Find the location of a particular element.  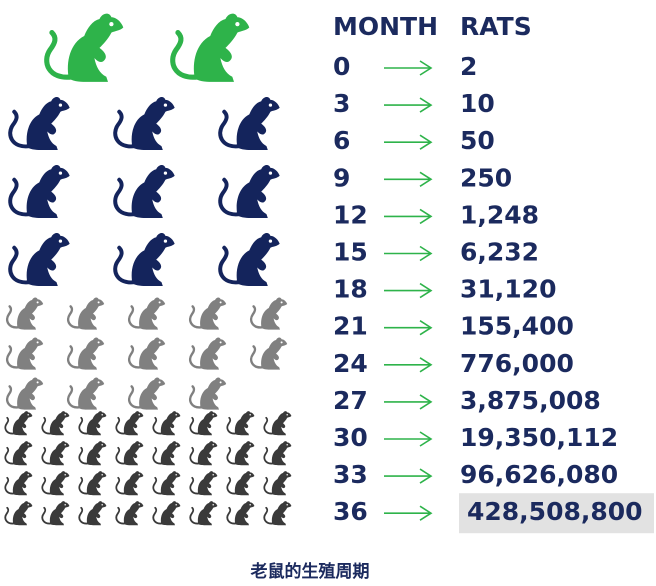

month-cell: 36 is located at coordinates (350, 511).